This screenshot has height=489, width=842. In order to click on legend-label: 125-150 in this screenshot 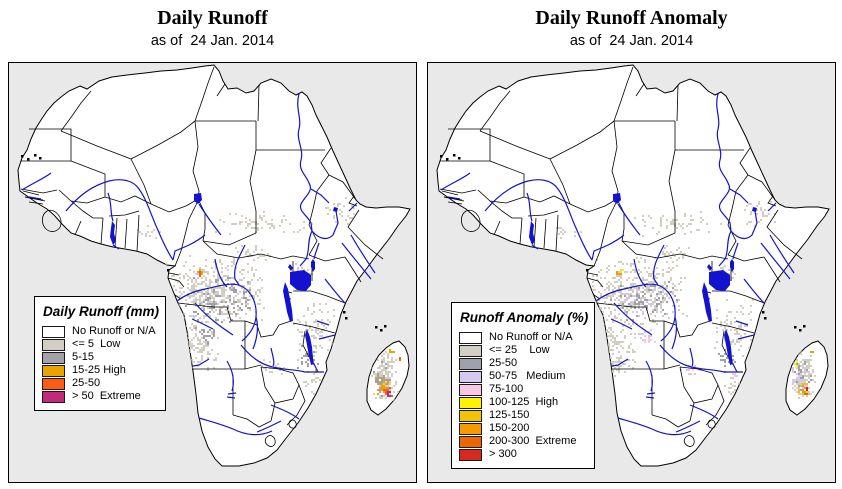, I will do `click(509, 415)`.